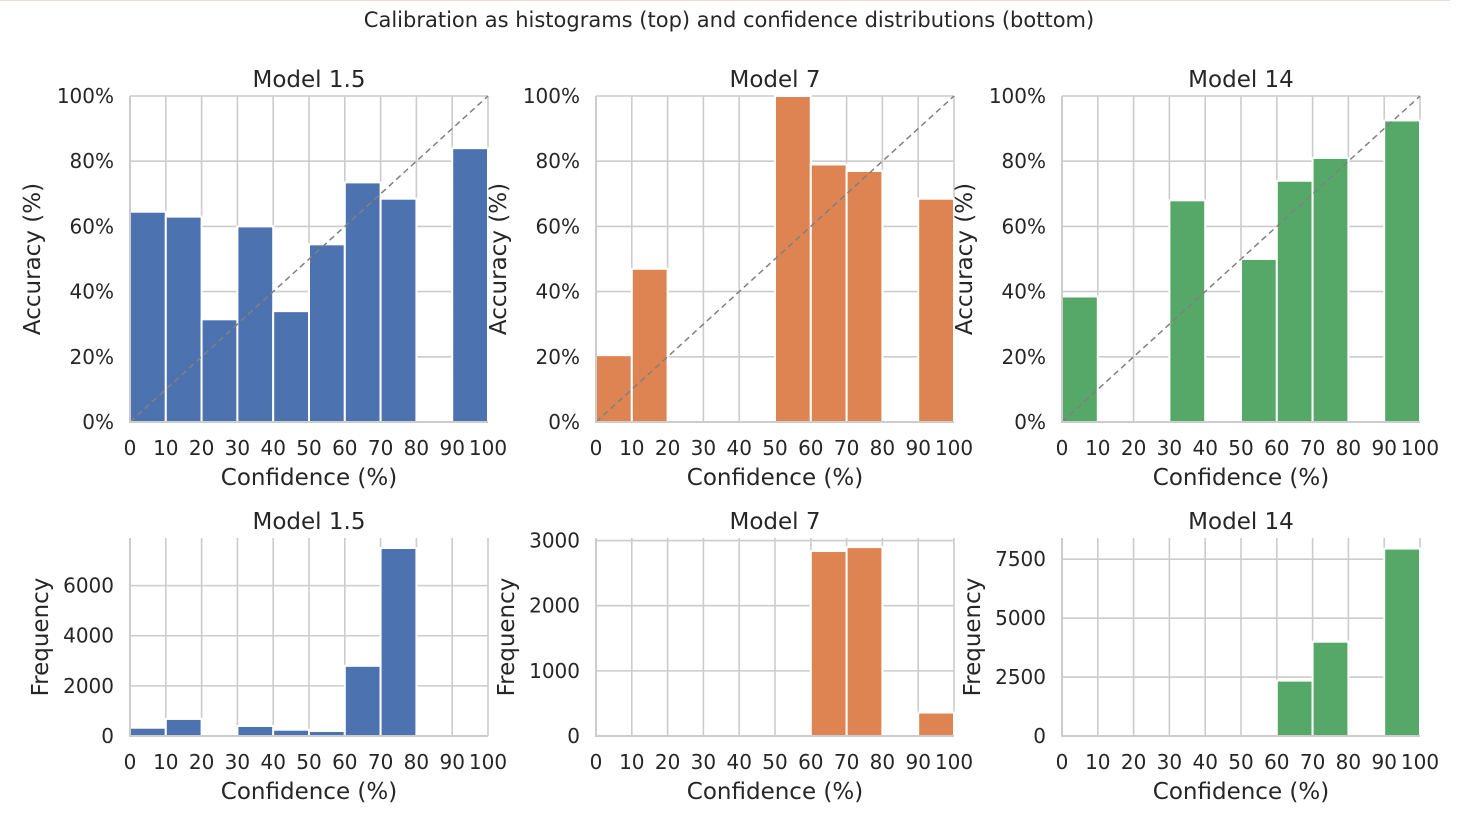 The height and width of the screenshot is (820, 1458). Describe the element at coordinates (1241, 80) in the screenshot. I see `subplot-title: Model 14` at that location.